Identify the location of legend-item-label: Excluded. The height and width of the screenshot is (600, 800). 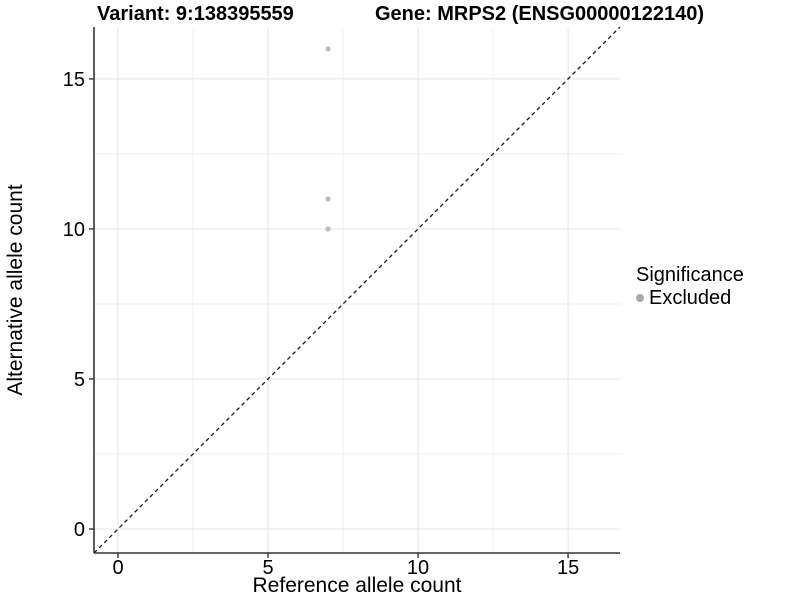
(690, 298).